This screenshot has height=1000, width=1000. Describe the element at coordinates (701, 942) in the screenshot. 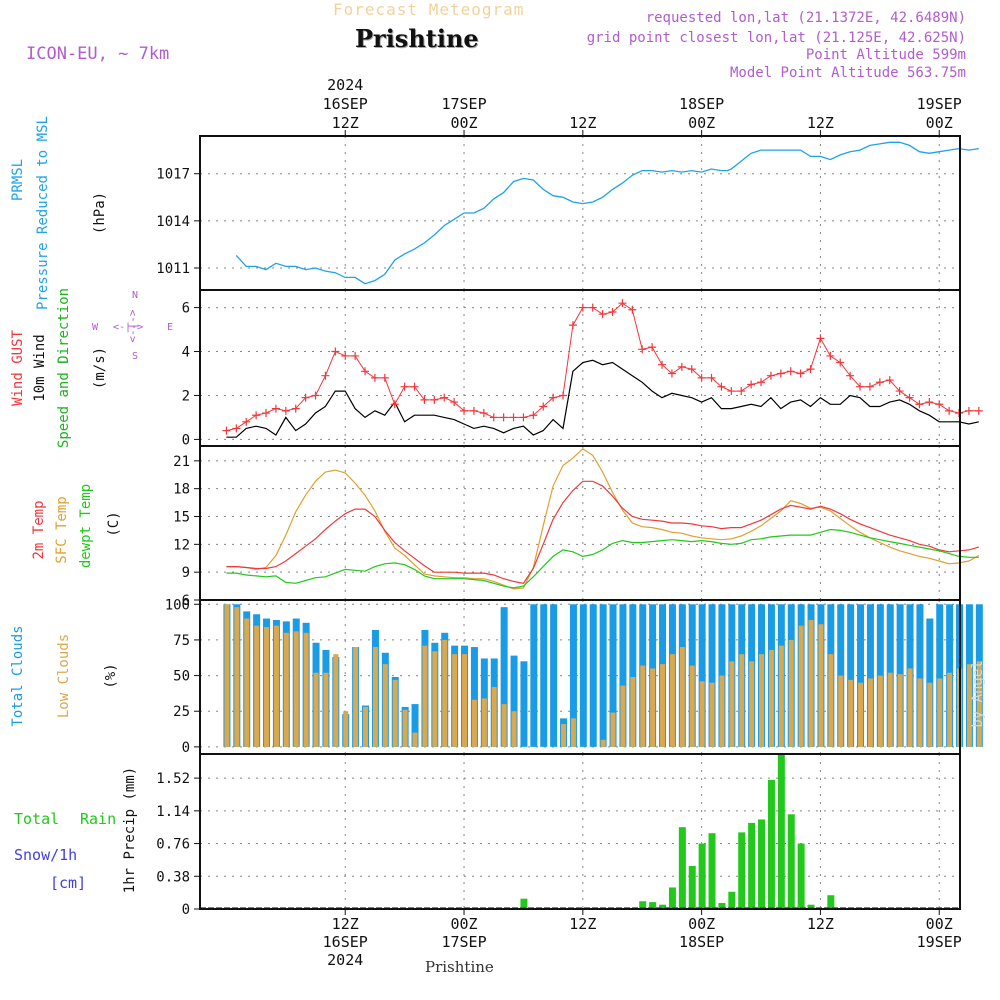

I see `time-label-bottom: 18SEP` at that location.